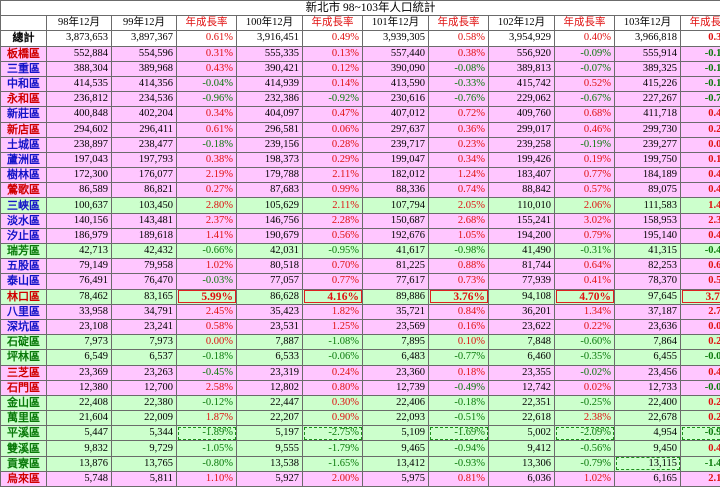 Image resolution: width=720 pixels, height=487 pixels. I want to click on five-year-rate: 0.01%, so click(700, 144).